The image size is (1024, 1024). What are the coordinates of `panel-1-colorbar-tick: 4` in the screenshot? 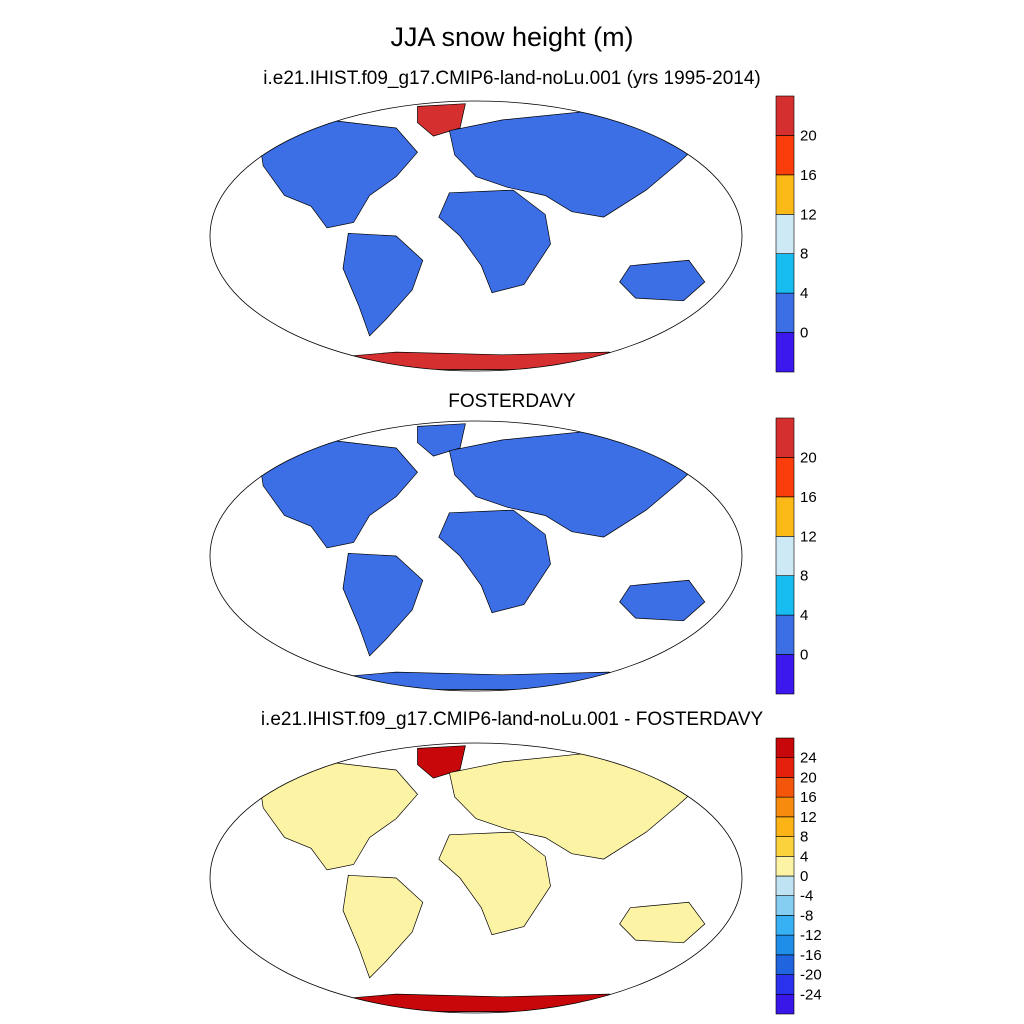 It's located at (804, 293).